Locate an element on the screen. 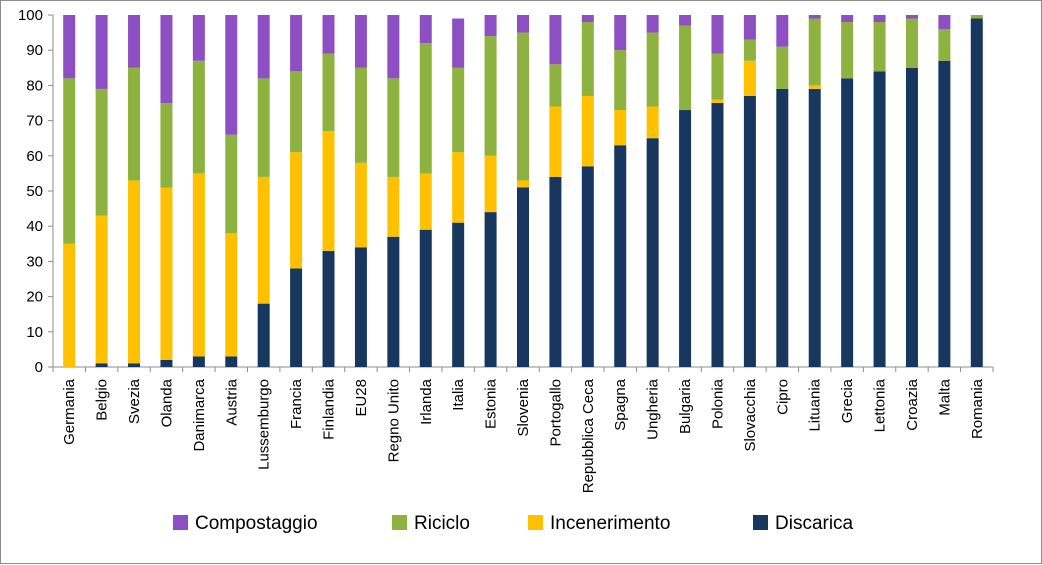 This screenshot has width=1042, height=565. x-tick-label: Germania is located at coordinates (69, 411).